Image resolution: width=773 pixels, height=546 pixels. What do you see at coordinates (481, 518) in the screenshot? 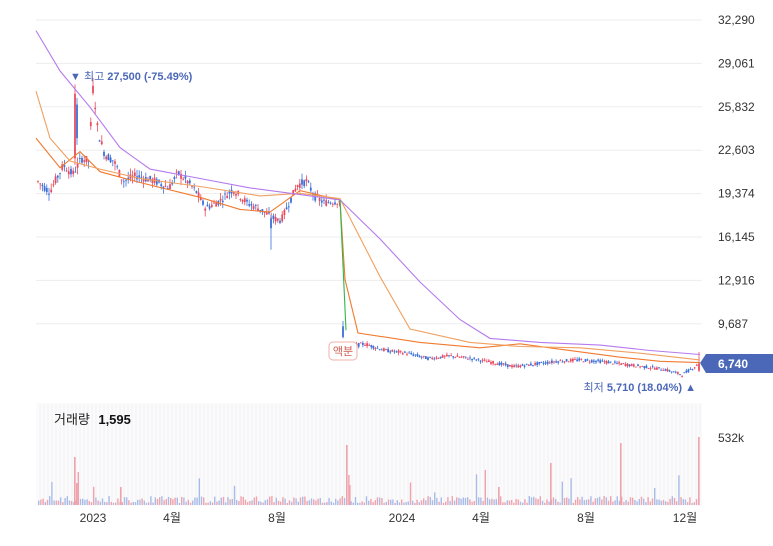
I see `time-tick-label: 4월` at bounding box center [481, 518].